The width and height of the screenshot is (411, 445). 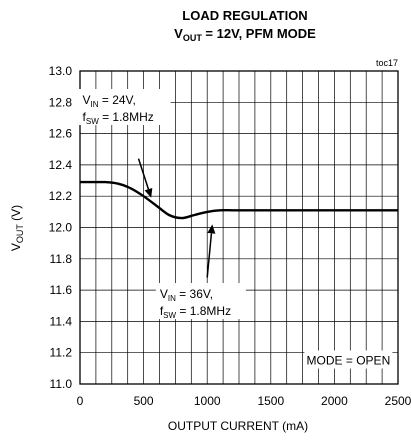 What do you see at coordinates (61, 259) in the screenshot?
I see `y-tick-label: 11.8` at bounding box center [61, 259].